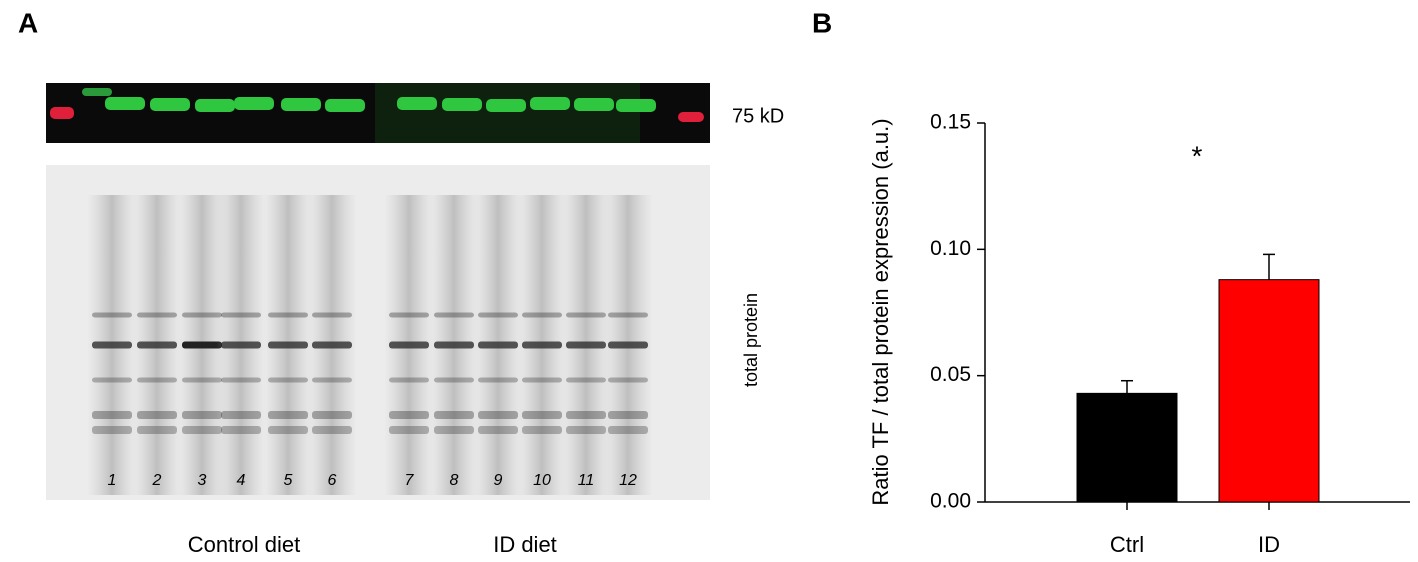 This screenshot has width=1418, height=562. I want to click on lane-number: 2, so click(157, 480).